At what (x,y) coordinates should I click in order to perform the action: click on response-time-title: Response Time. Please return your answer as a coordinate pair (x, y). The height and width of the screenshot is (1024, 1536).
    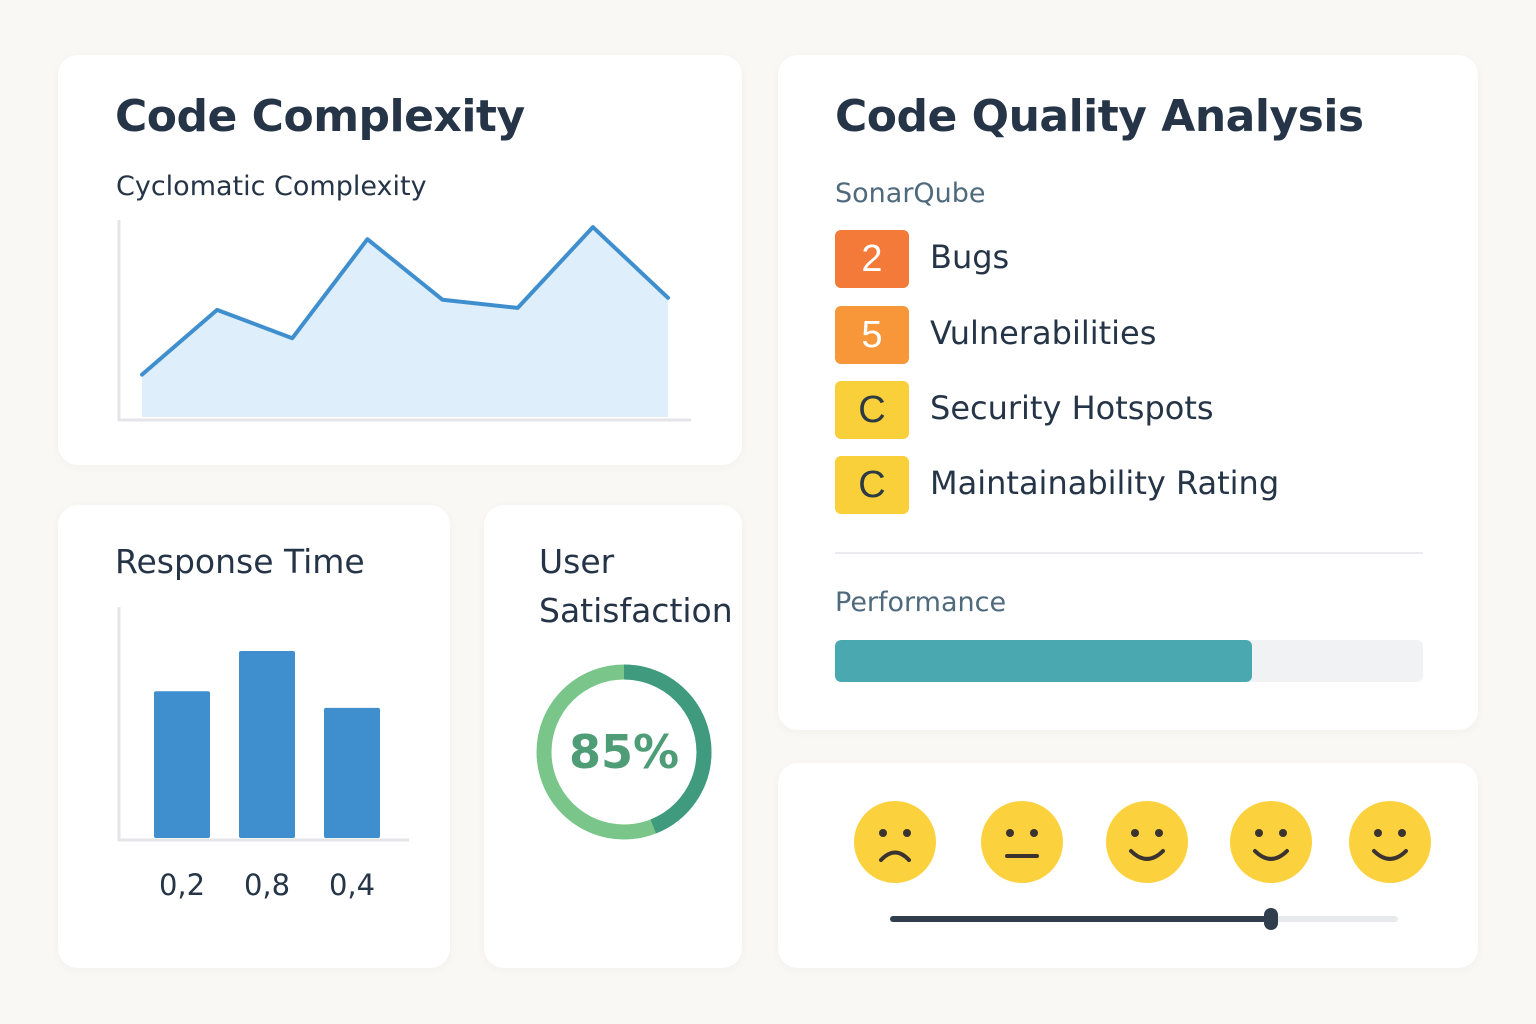
    Looking at the image, I should click on (240, 561).